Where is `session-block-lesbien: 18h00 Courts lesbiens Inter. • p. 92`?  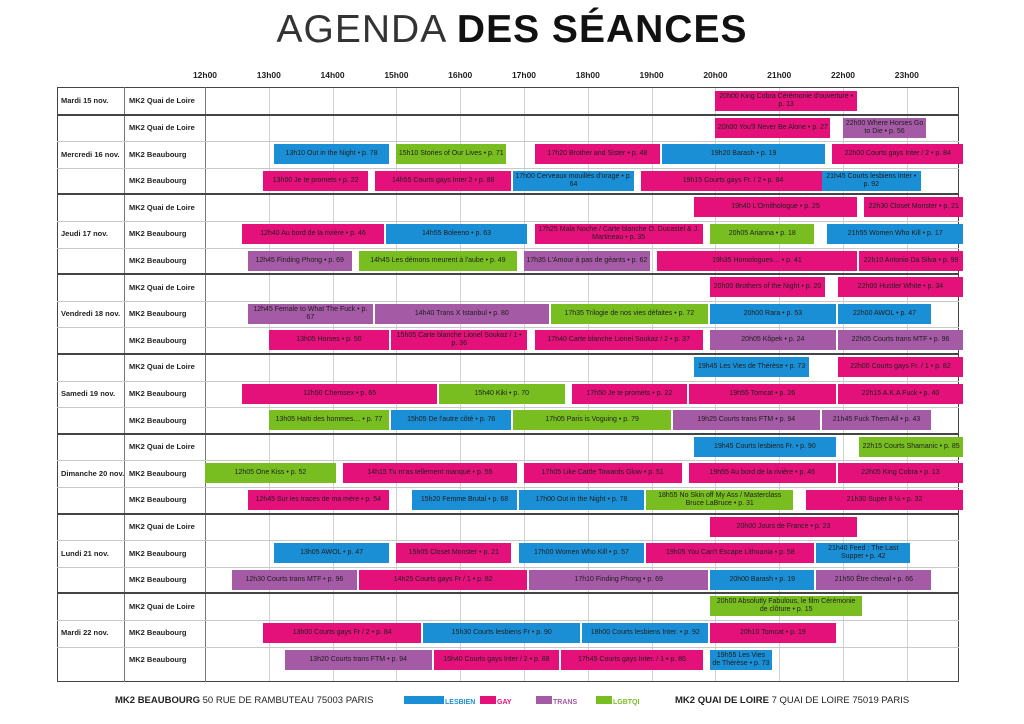 session-block-lesbien: 18h00 Courts lesbiens Inter. • p. 92 is located at coordinates (645, 633).